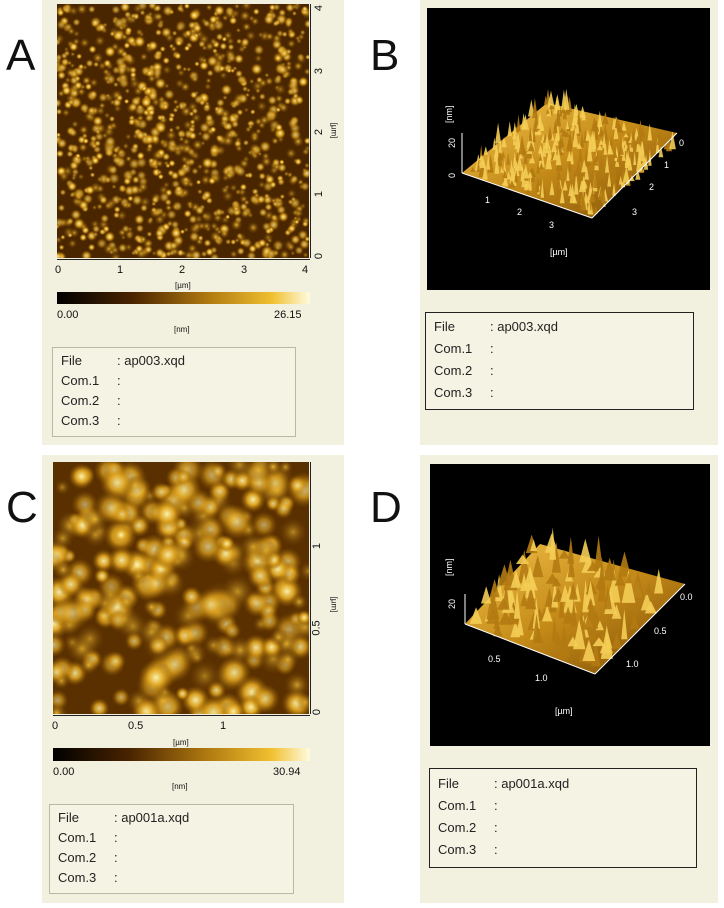 Image resolution: width=724 pixels, height=908 pixels. What do you see at coordinates (487, 200) in the screenshot?
I see `front-axis-tick: 1` at bounding box center [487, 200].